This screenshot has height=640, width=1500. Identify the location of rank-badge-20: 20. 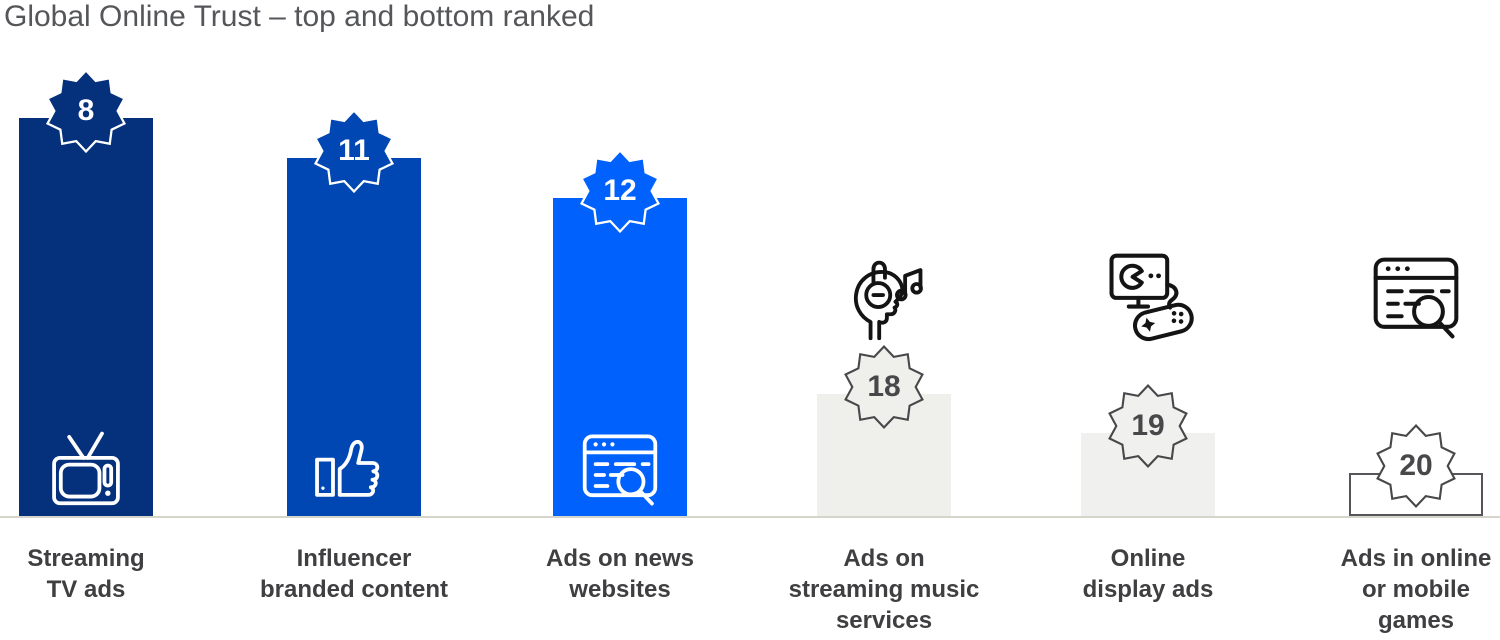
(1416, 466).